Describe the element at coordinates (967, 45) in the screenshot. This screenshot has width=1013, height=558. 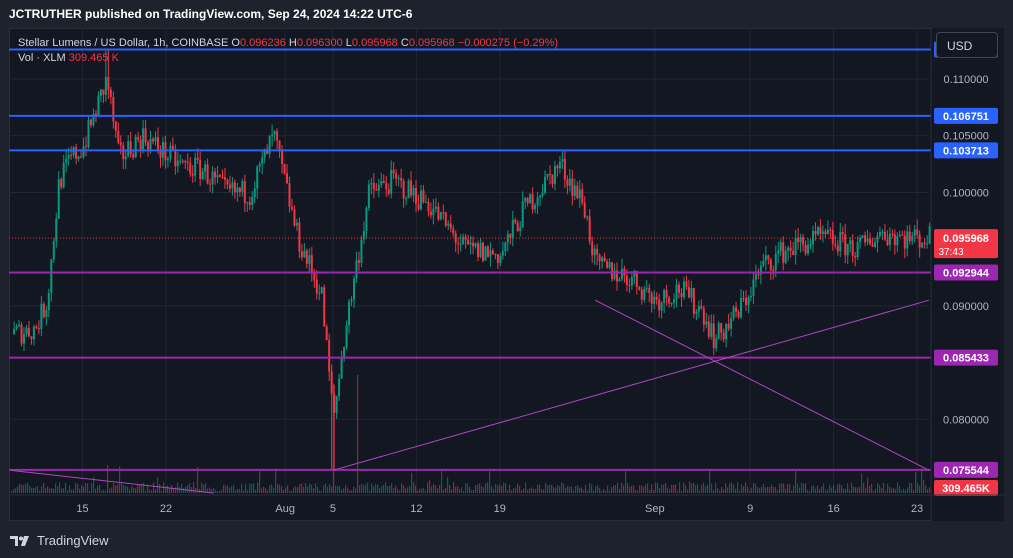
I see `currency-button: USD` at that location.